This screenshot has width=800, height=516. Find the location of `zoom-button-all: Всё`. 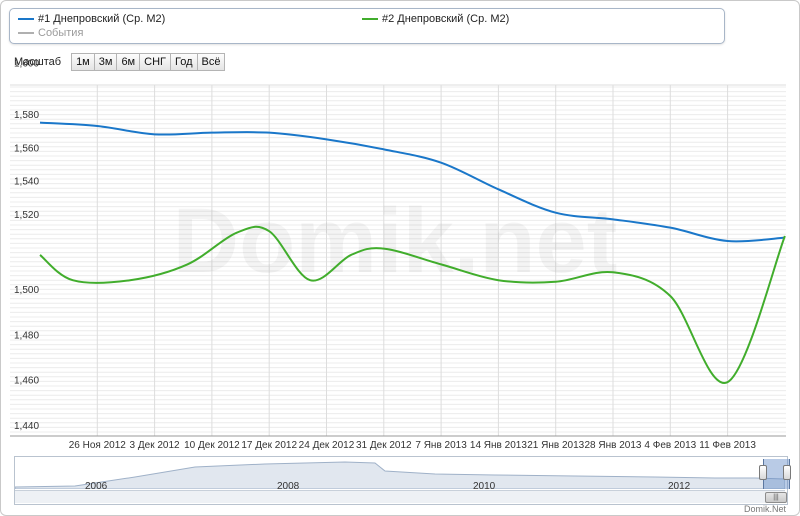

zoom-button-all: Всё is located at coordinates (211, 62).